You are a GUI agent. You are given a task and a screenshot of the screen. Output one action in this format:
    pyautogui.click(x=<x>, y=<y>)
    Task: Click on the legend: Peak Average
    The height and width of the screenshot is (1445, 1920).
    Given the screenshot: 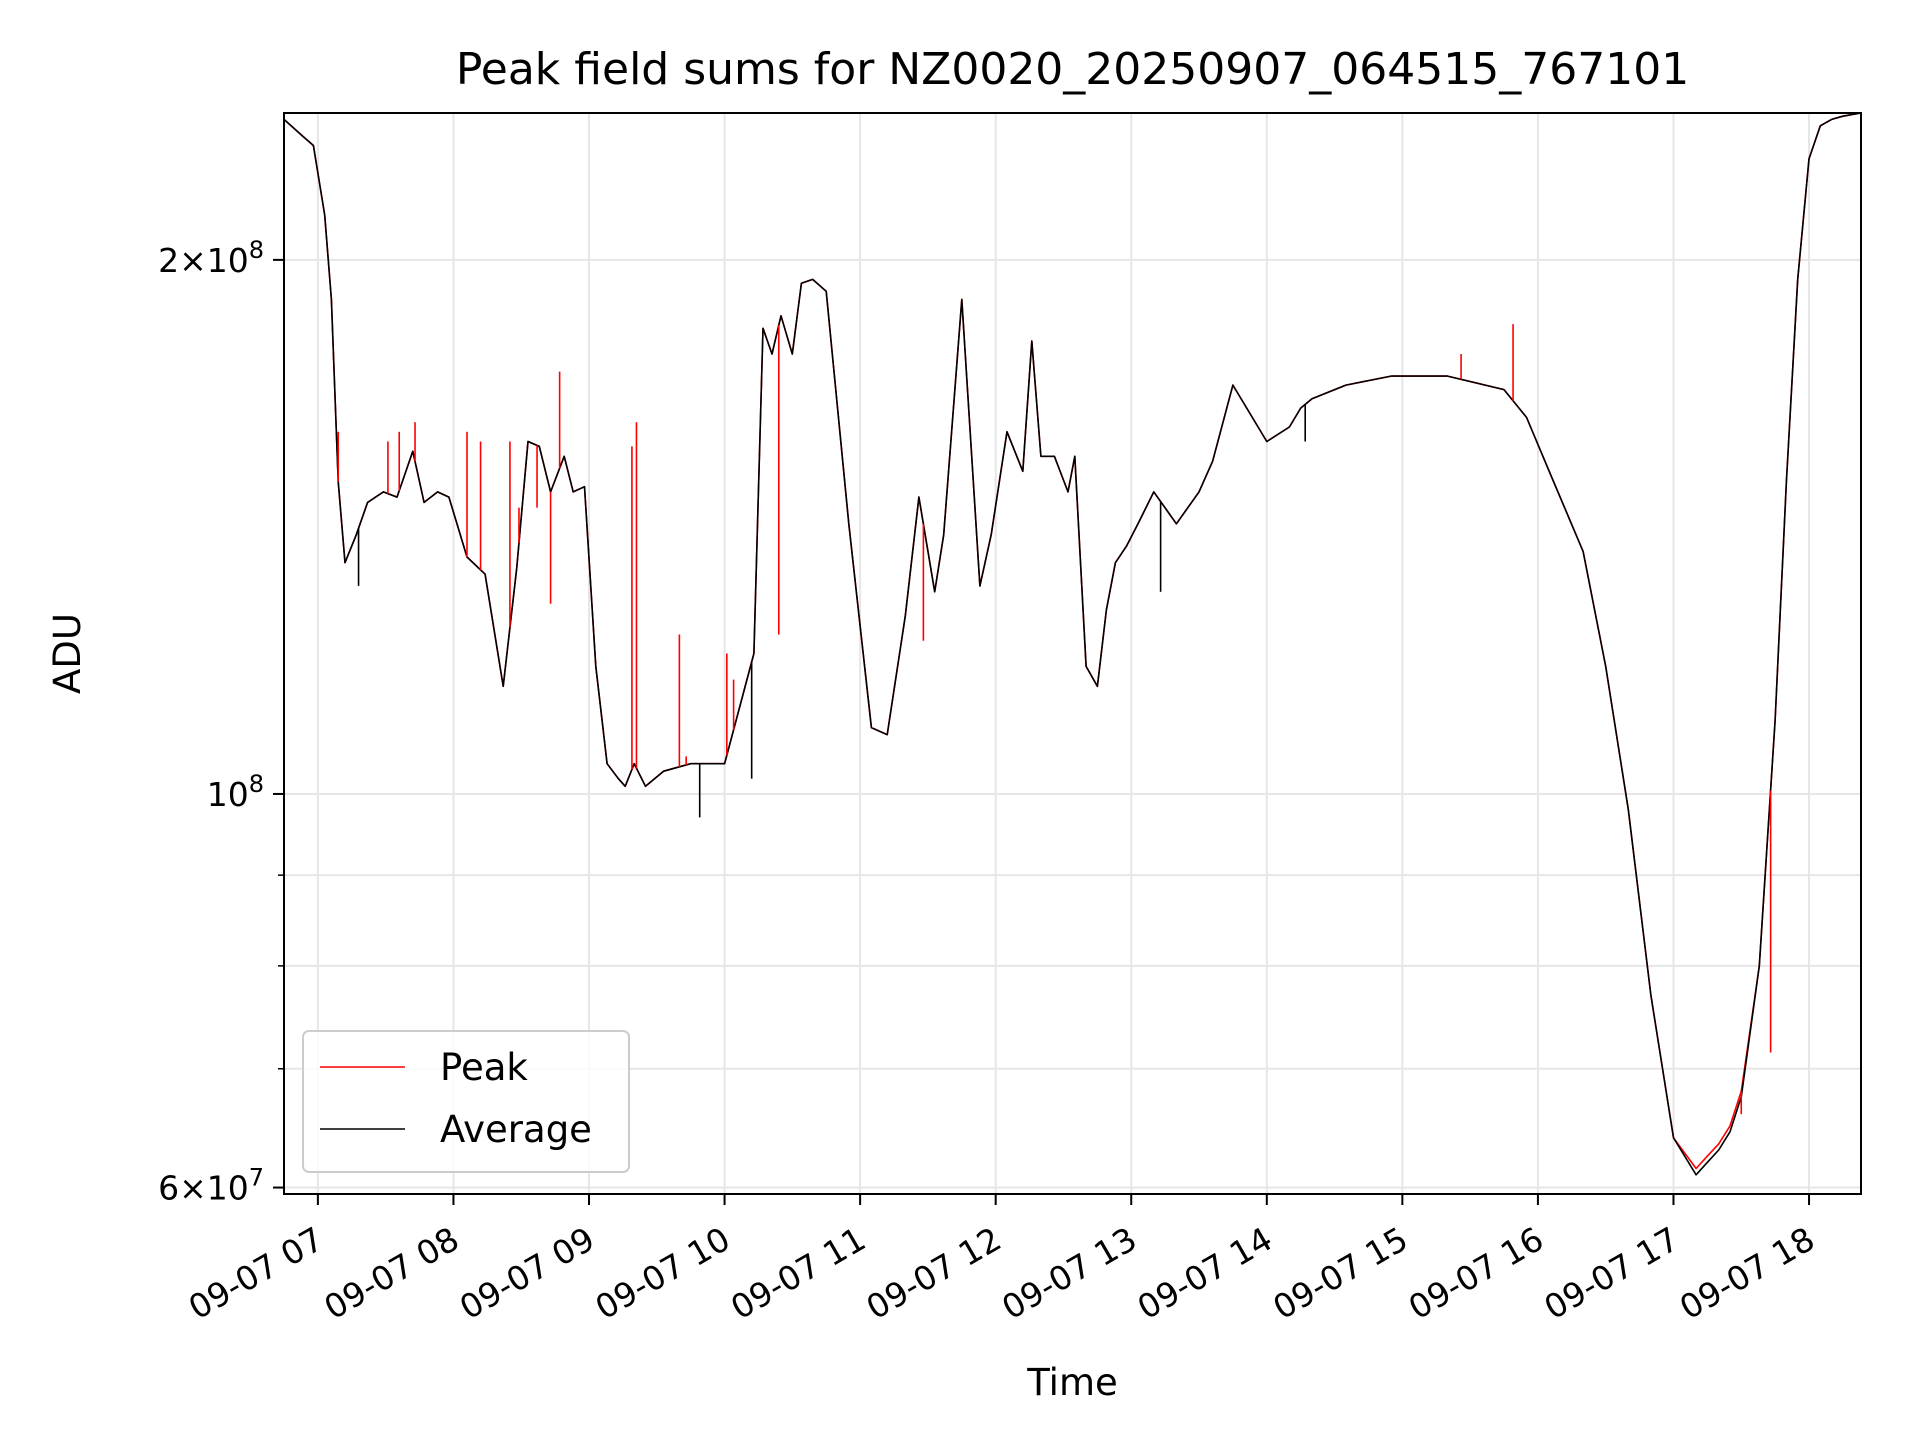 What is the action you would take?
    pyautogui.click(x=466, y=1101)
    